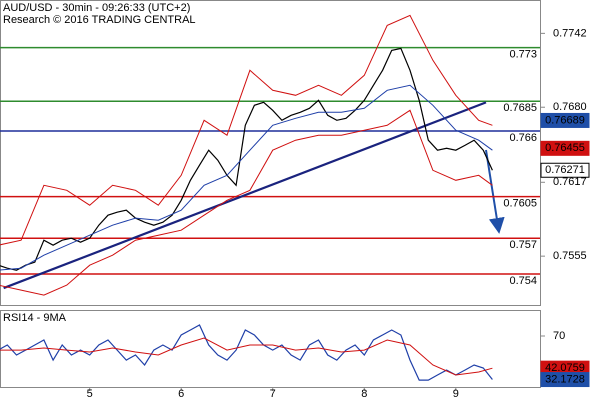 This screenshot has width=590, height=400. Describe the element at coordinates (523, 245) in the screenshot. I see `level-label: 0.757` at that location.